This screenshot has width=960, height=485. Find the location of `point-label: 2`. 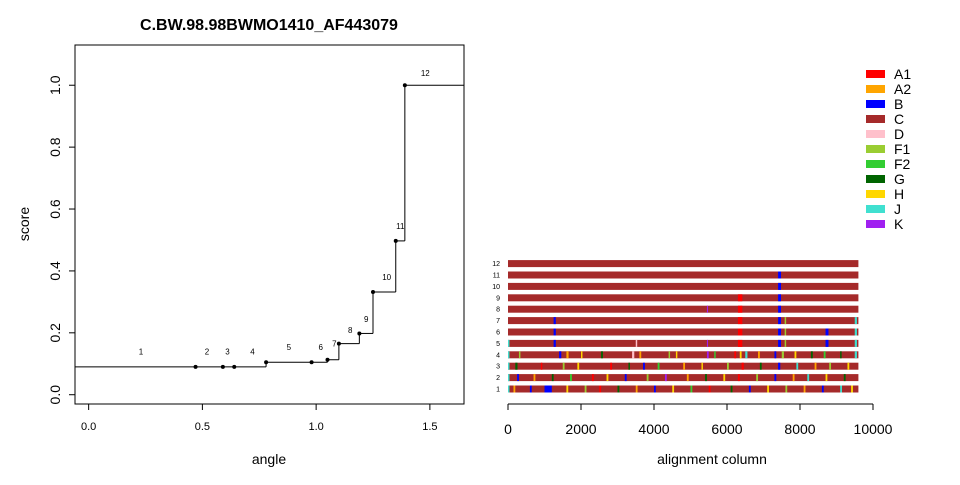

point-label: 2 is located at coordinates (207, 351).